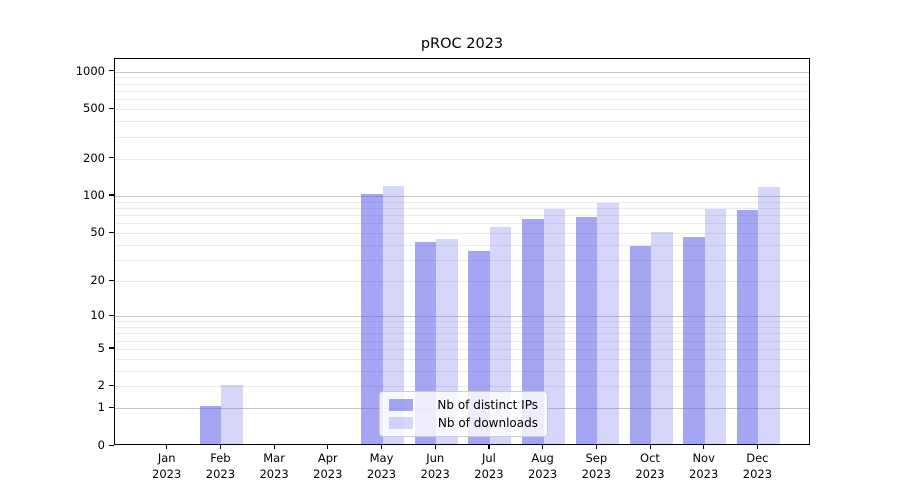 This screenshot has height=500, width=900. What do you see at coordinates (596, 466) in the screenshot?
I see `x-tick-label: Sep 2023` at bounding box center [596, 466].